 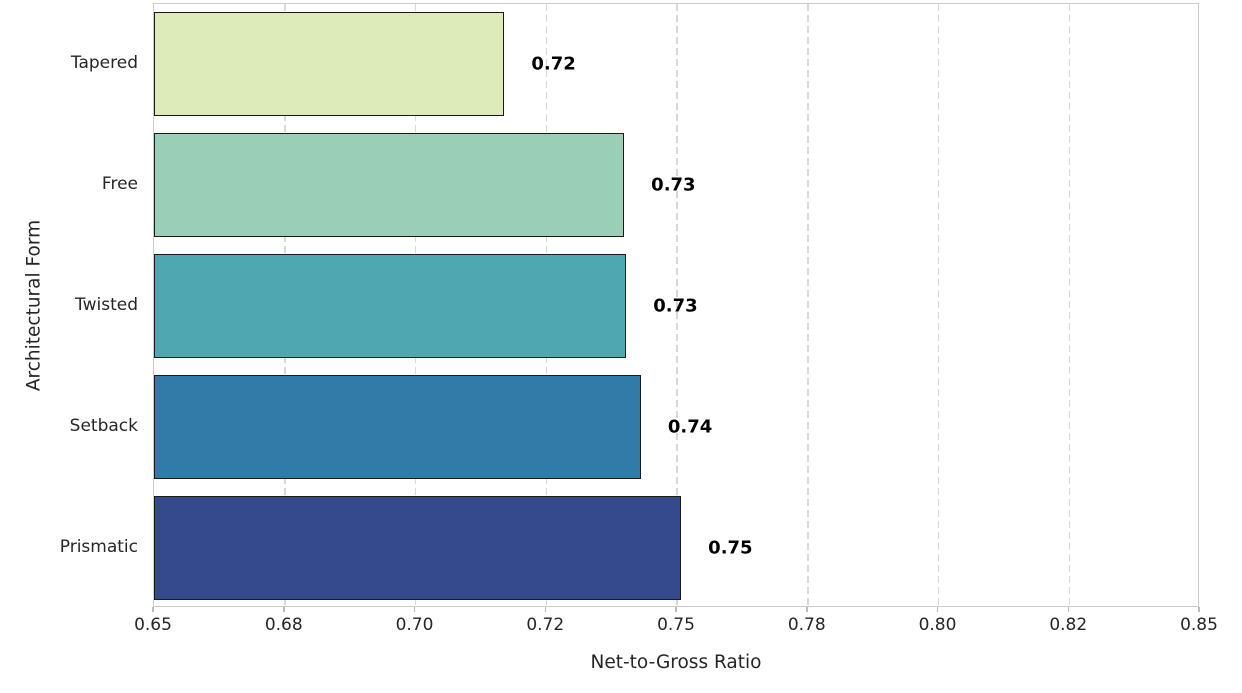 What do you see at coordinates (414, 625) in the screenshot?
I see `x-tick-label: 0.70` at bounding box center [414, 625].